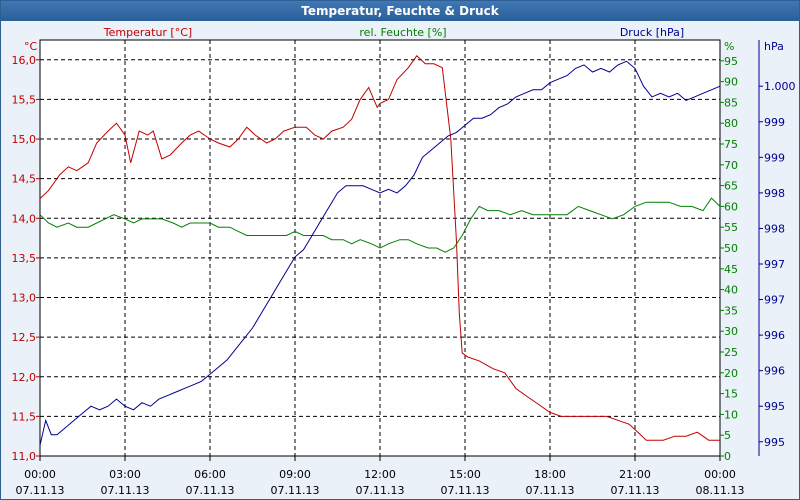 This screenshot has height=500, width=800. Describe the element at coordinates (380, 474) in the screenshot. I see `x-tick-label: 12:00` at that location.